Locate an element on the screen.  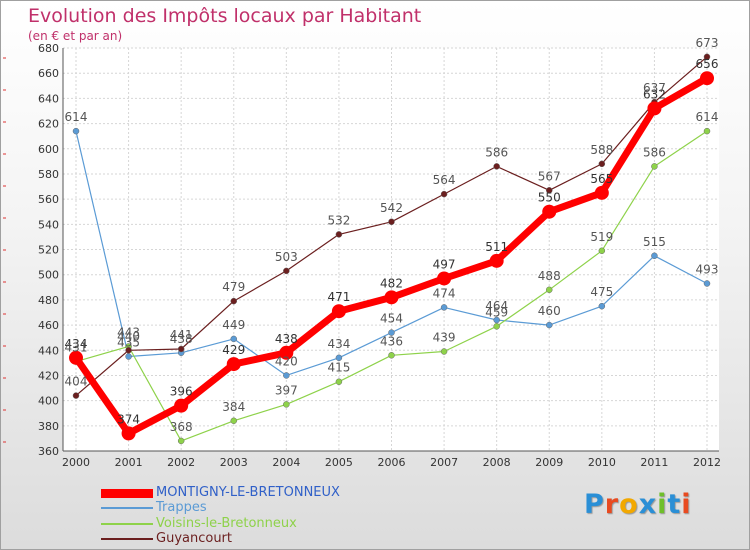
data-label: 474 is located at coordinates (444, 293).